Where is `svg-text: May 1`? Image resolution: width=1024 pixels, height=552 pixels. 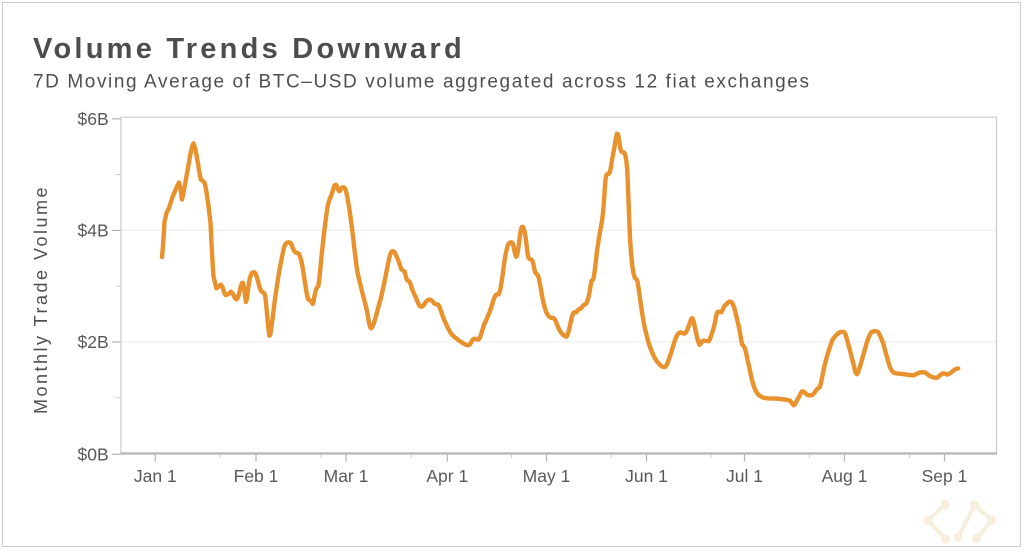 svg-text: May 1 is located at coordinates (547, 476).